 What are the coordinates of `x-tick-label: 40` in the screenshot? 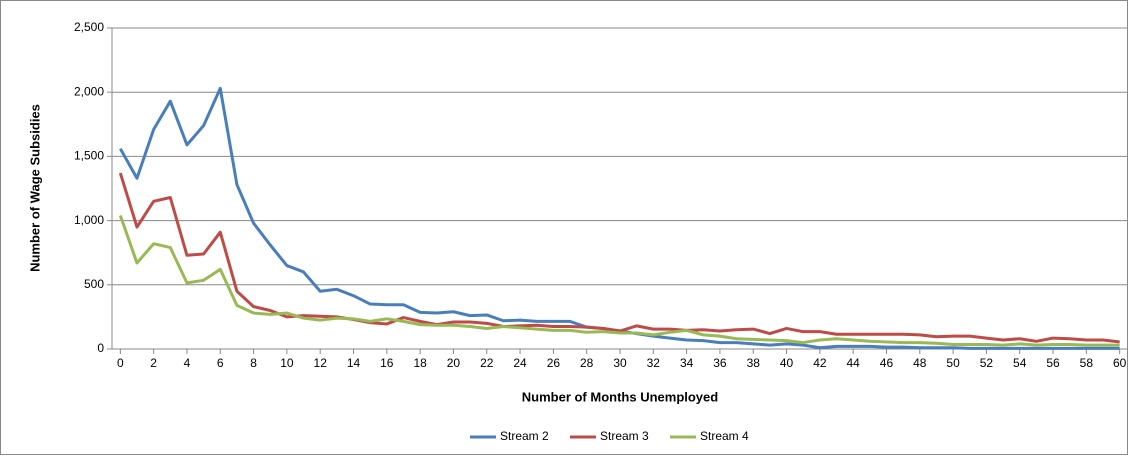 It's located at (787, 363).